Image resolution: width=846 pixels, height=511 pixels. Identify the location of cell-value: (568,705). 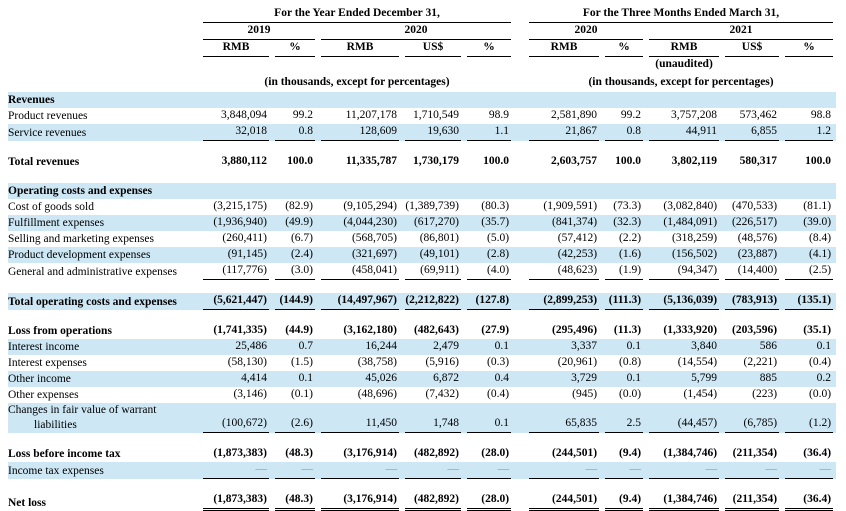
(374, 238).